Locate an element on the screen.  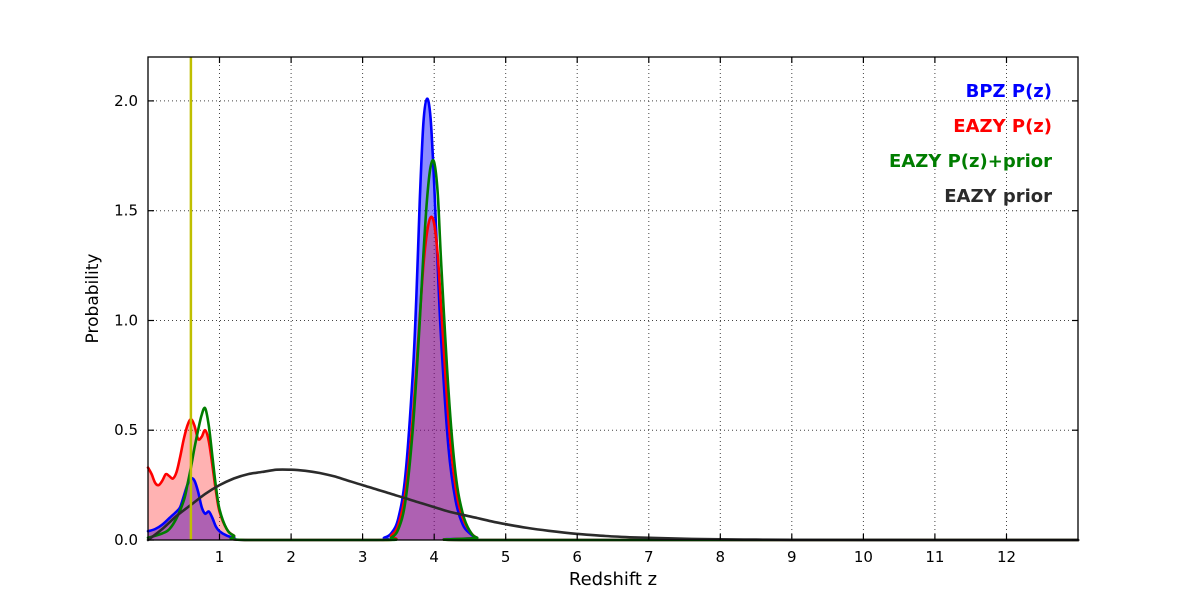
x-tick-label: 4 is located at coordinates (434, 557).